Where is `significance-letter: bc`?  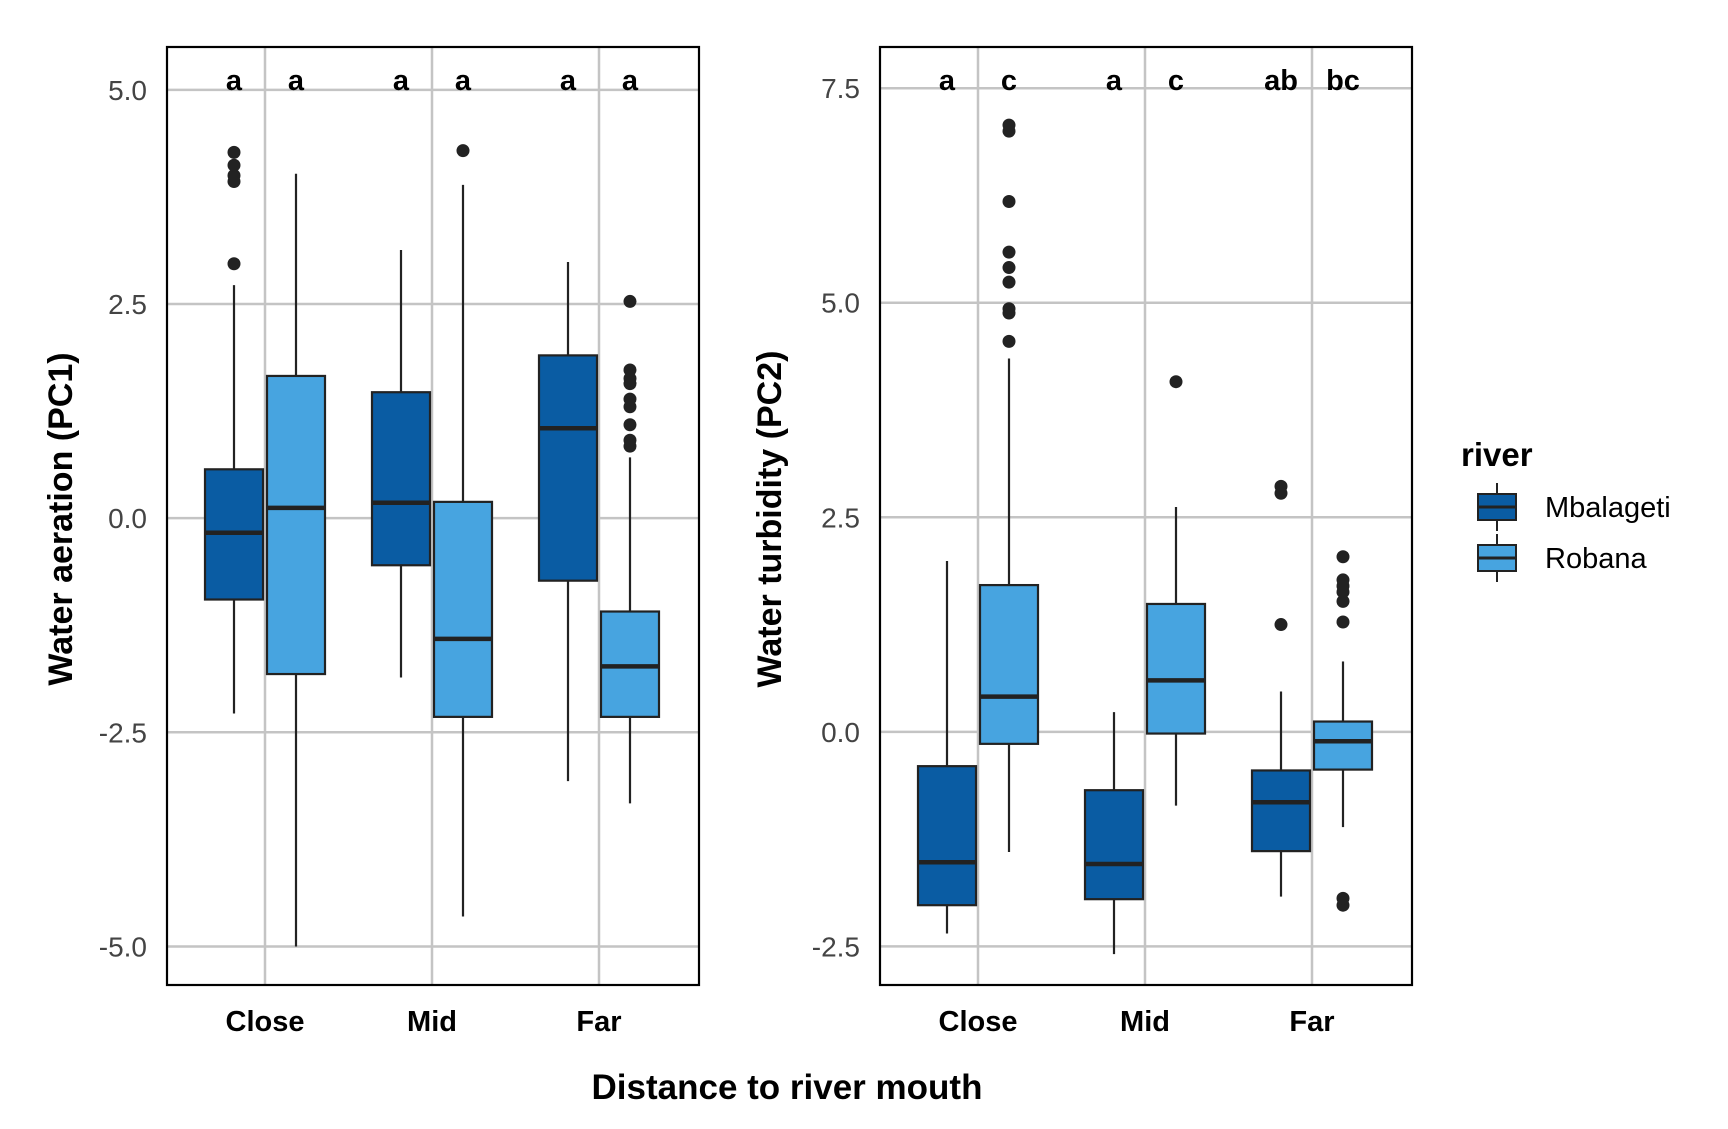 significance-letter: bc is located at coordinates (1343, 81).